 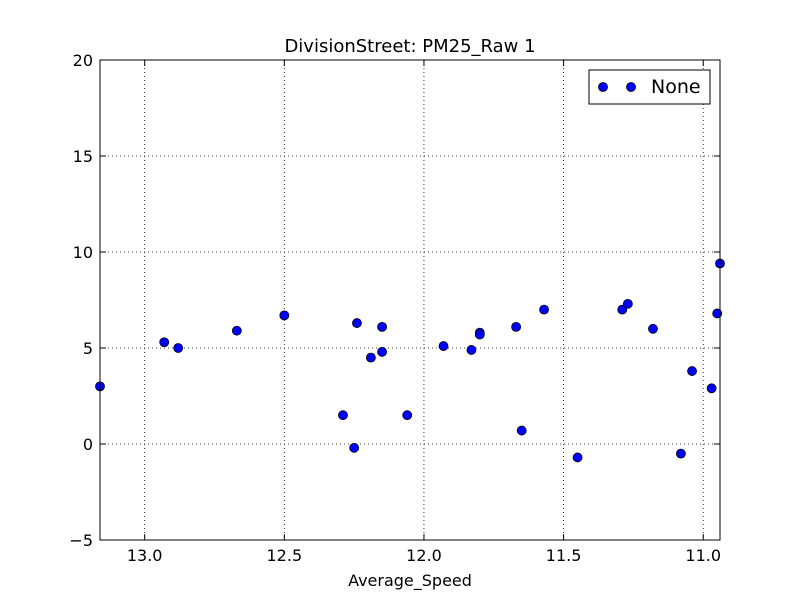 I want to click on y-tick-label: 0, so click(x=88, y=444).